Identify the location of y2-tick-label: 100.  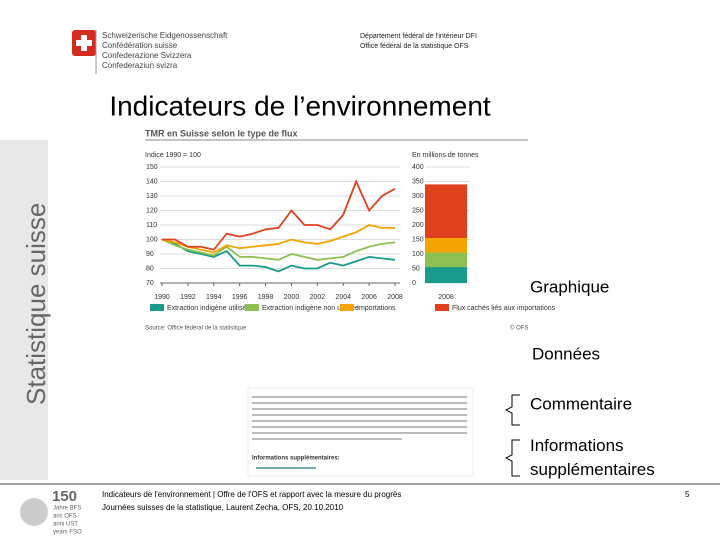
(418, 254).